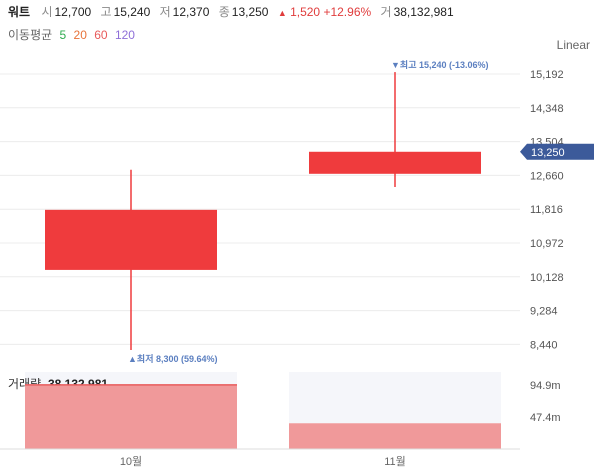 The image size is (600, 475). I want to click on high-annotation: ▼최고 15,240 (-13.06%), so click(440, 64).